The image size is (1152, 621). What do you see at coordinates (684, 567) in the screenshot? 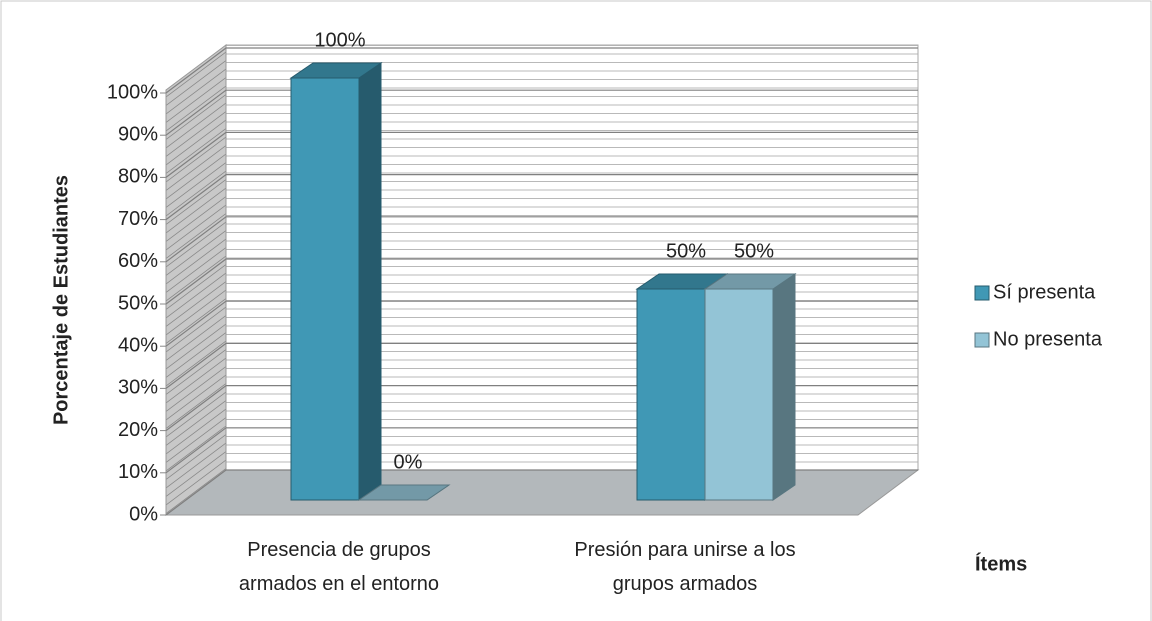
I see `x-tick-label: Presión para unirse a los grupos armados` at bounding box center [684, 567].